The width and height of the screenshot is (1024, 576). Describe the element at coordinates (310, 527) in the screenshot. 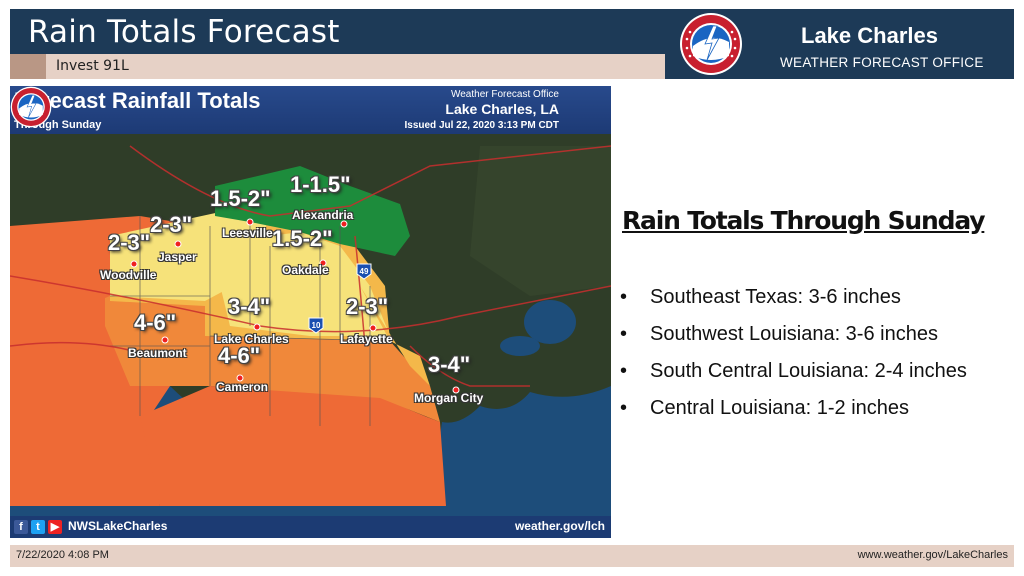

I see `map-footer: f t ▶ NWSLakeCharles weather.gov/lch` at that location.